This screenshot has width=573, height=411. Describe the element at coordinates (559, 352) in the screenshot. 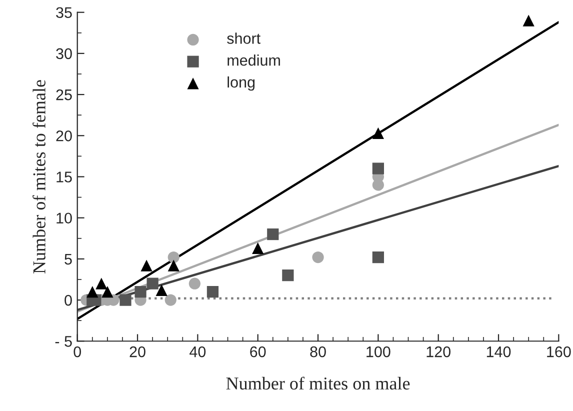

I see `x-tick-label: 160` at that location.